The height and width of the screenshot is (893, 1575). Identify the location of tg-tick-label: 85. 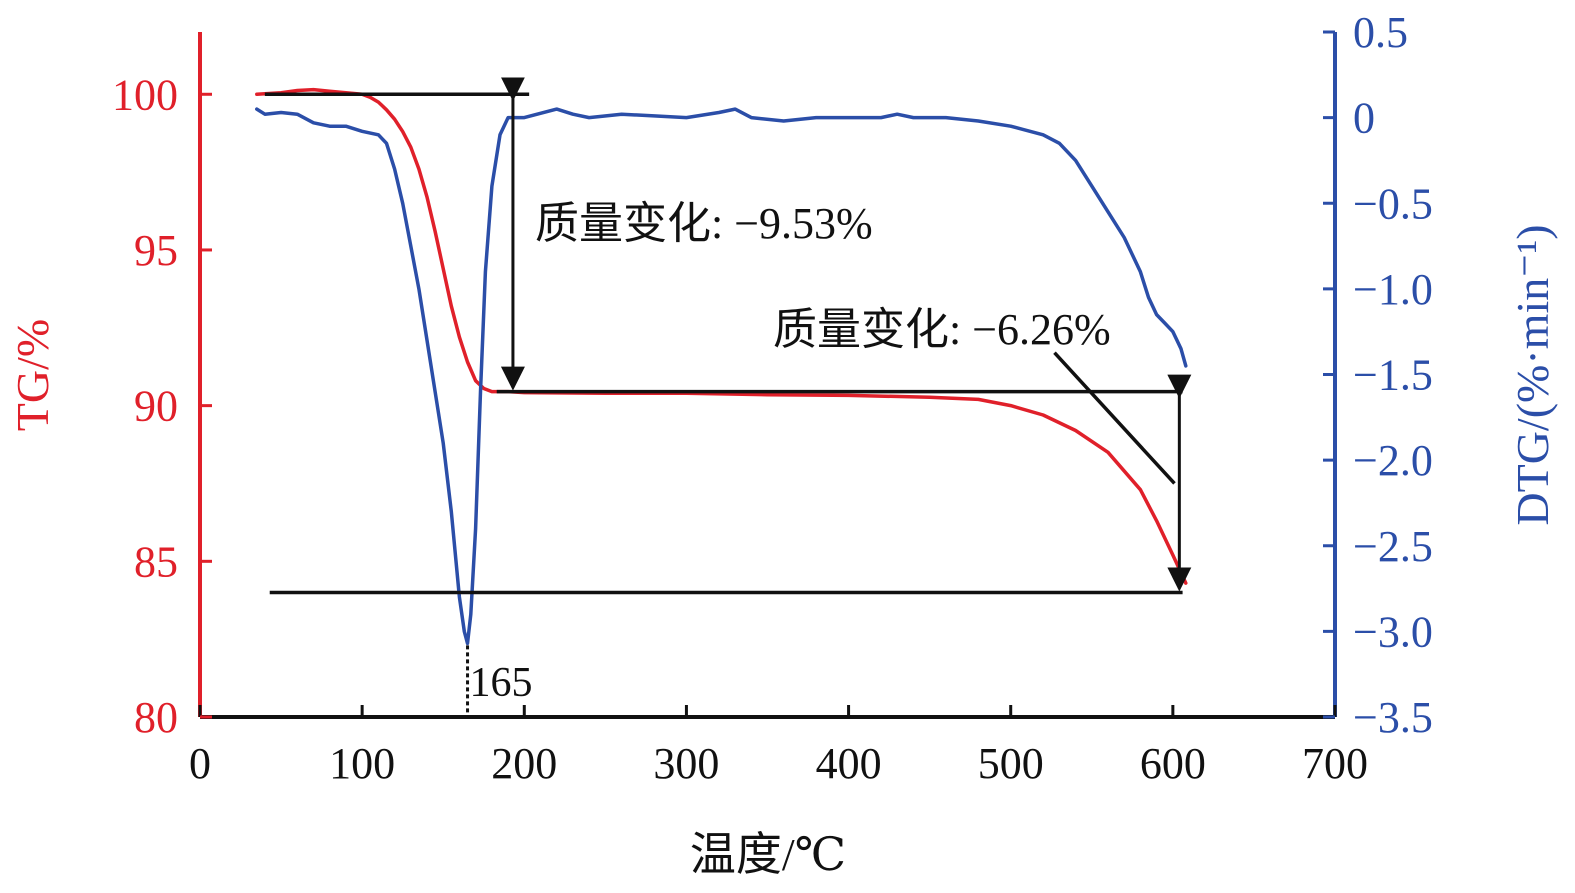
(156, 561).